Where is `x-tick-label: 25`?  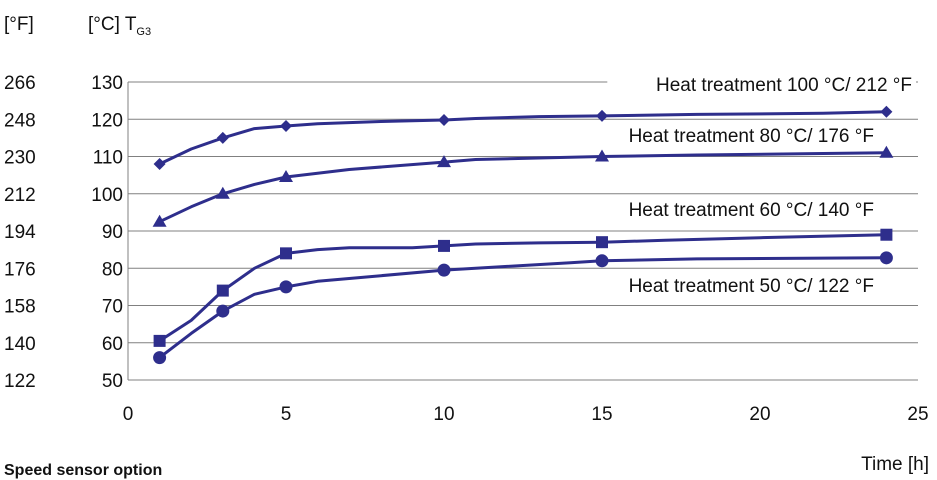 x-tick-label: 25 is located at coordinates (917, 414).